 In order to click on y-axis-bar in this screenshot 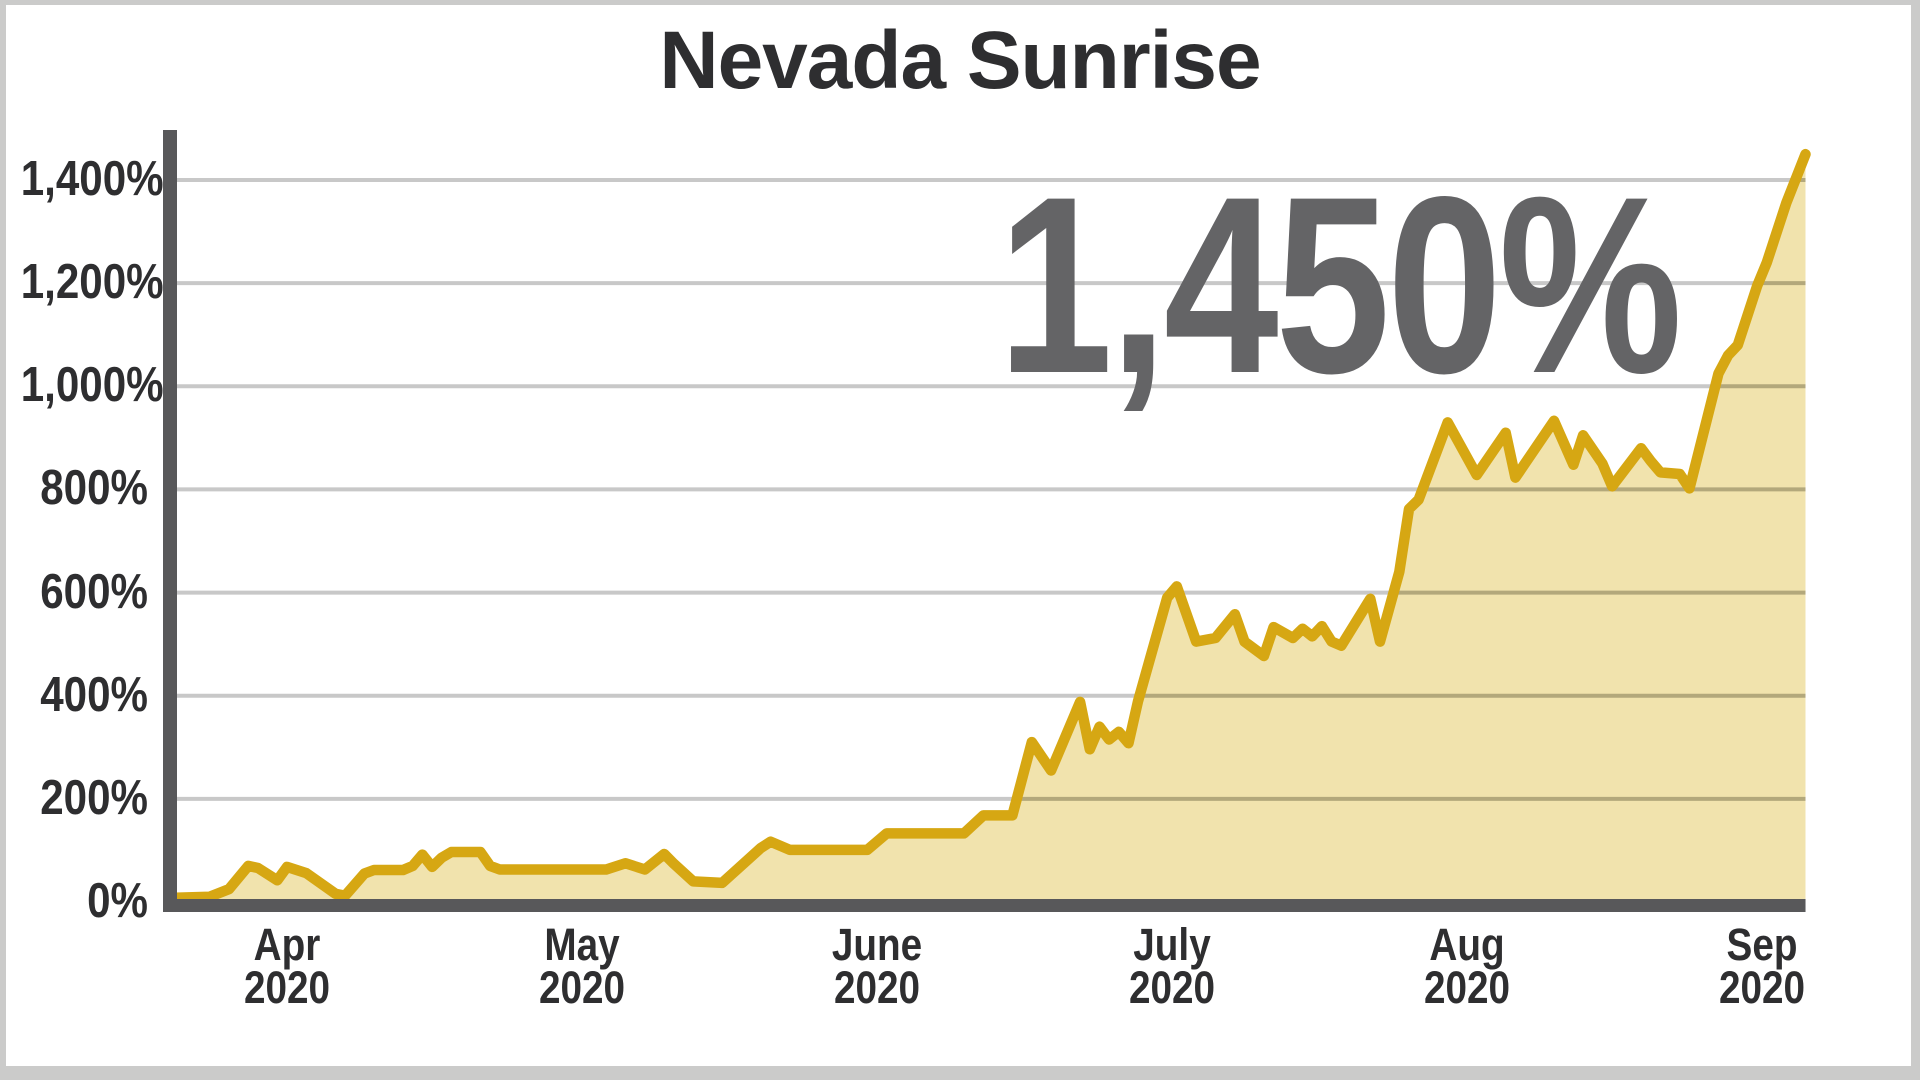, I will do `click(170, 521)`.